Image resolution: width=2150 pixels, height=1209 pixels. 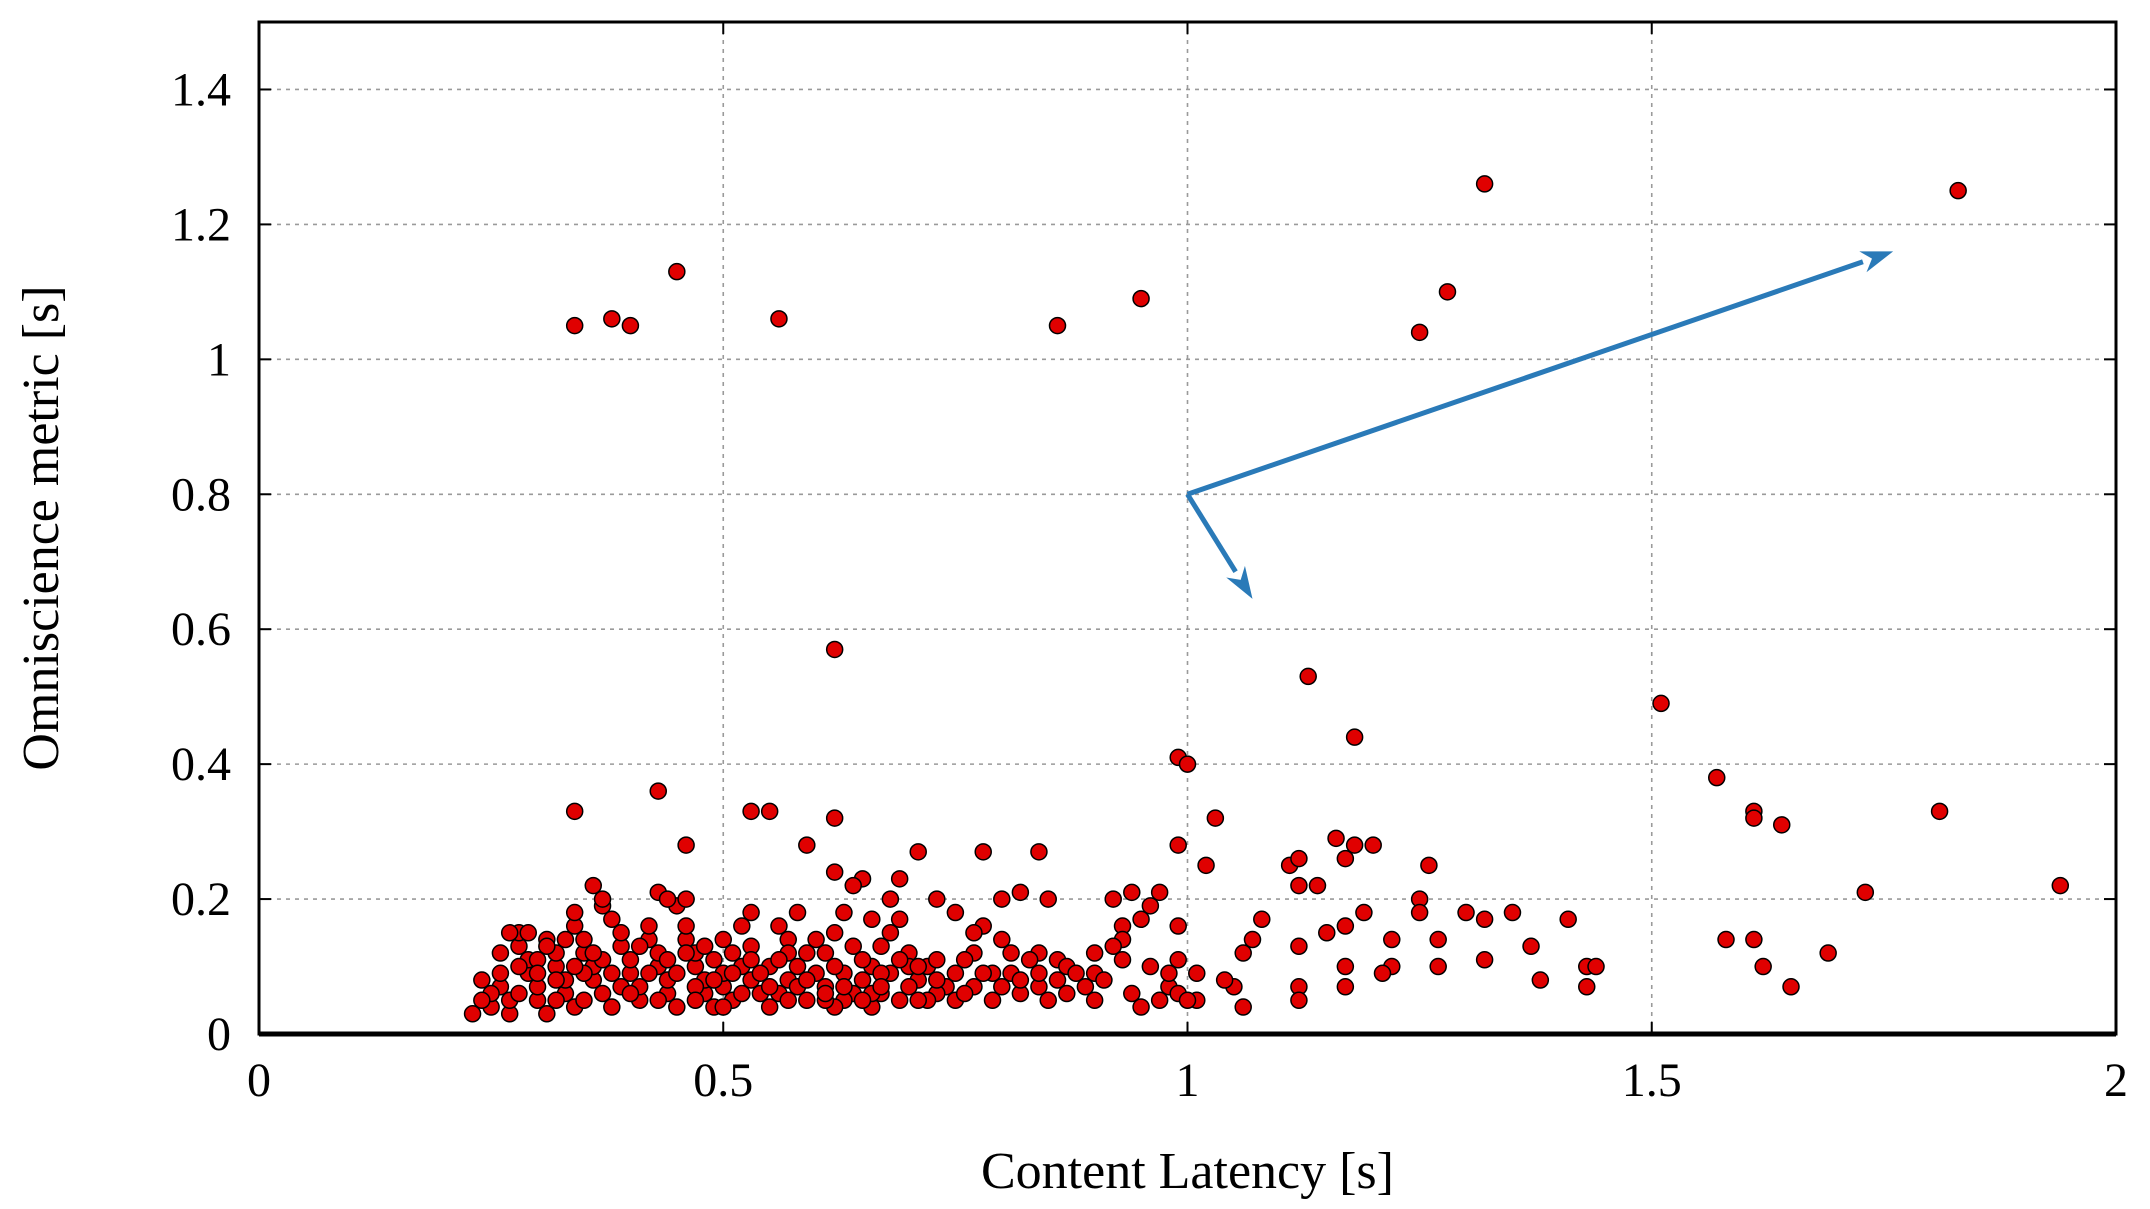 What do you see at coordinates (201, 494) in the screenshot?
I see `y-tick-label: 0.8` at bounding box center [201, 494].